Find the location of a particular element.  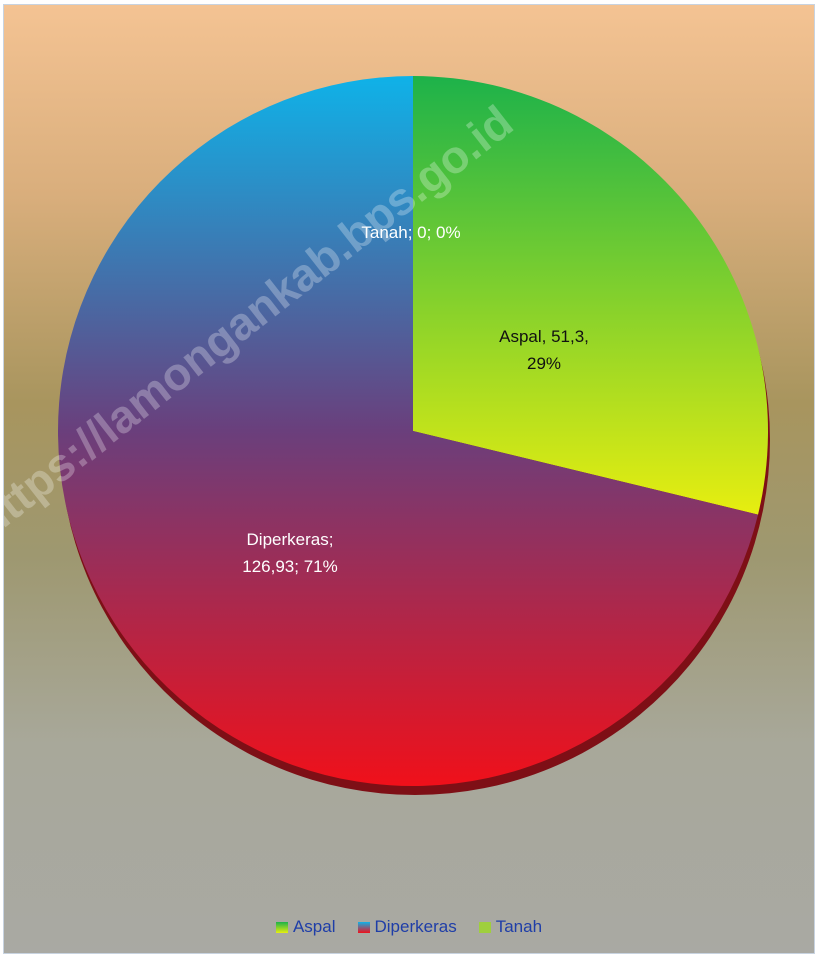

legend-item-diperkeras: Diperkeras is located at coordinates (407, 927).